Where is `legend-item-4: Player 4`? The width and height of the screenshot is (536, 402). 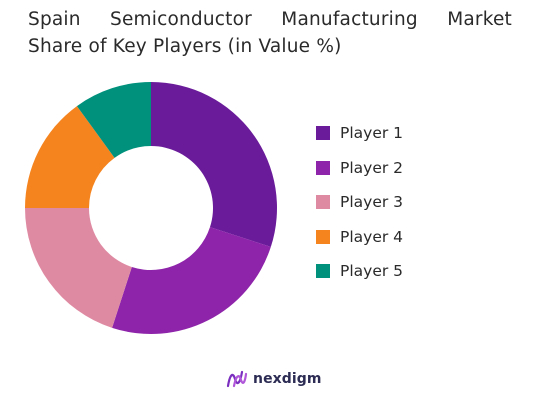 legend-item-4: Player 4 is located at coordinates (359, 237).